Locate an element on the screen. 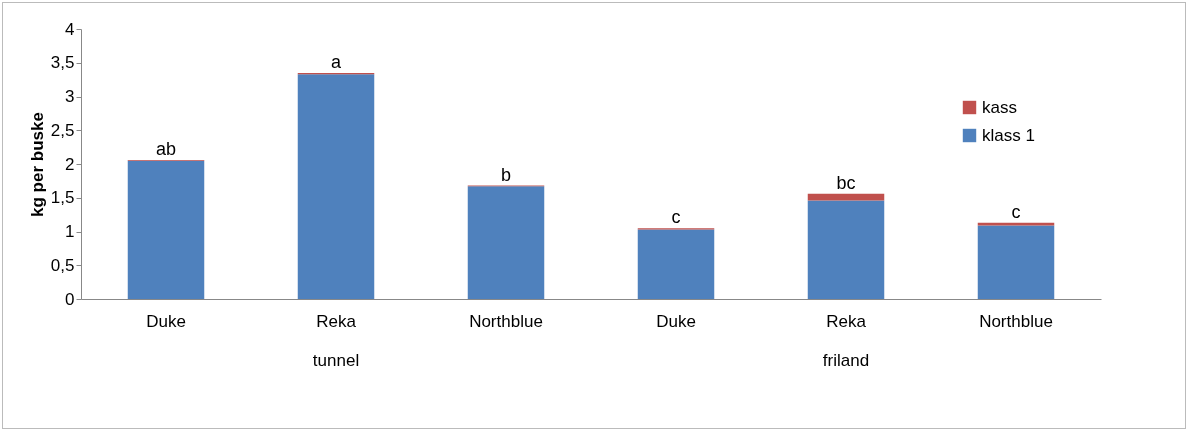 The image size is (1190, 433). annotation: b is located at coordinates (506, 174).